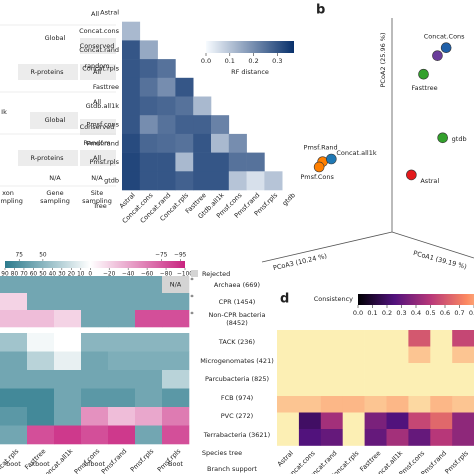  What do you see at coordinates (99, 50) in the screenshot?
I see `row-label: Concat.rand` at bounding box center [99, 50].